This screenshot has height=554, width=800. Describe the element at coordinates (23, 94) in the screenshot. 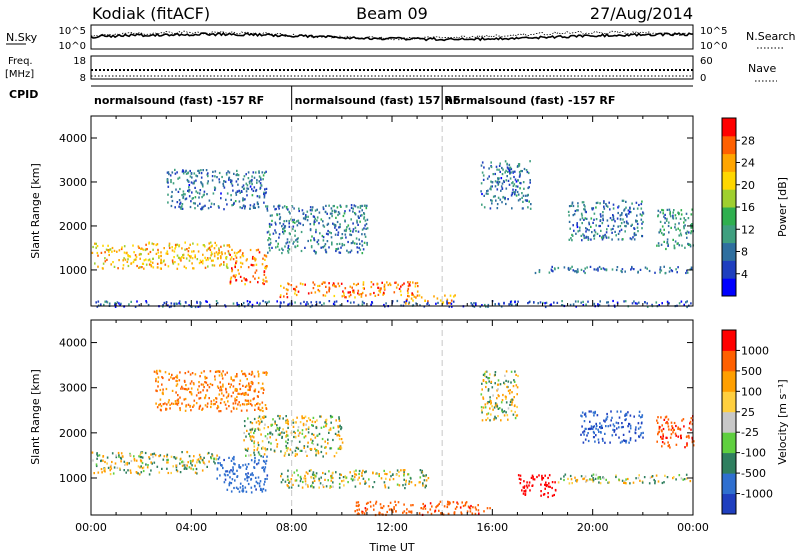

I see `cpid-label: CPID` at that location.